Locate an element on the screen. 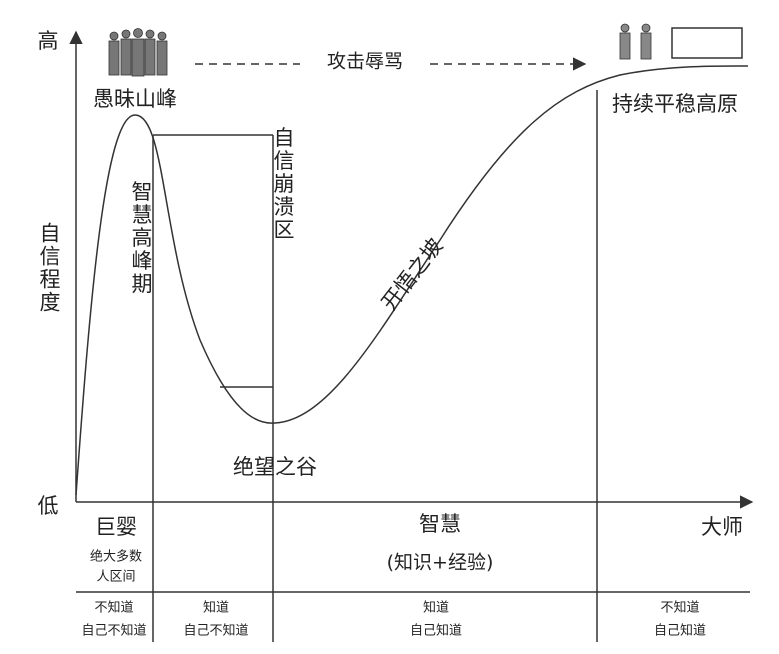  stage-title: 智慧 is located at coordinates (440, 524).